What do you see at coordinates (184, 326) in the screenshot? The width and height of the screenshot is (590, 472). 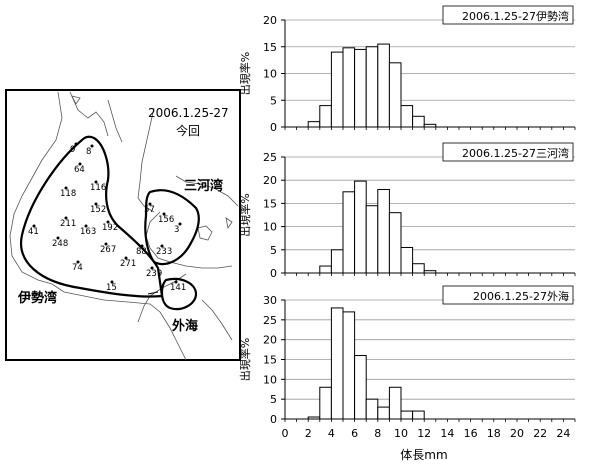 I see `open-sea-label: 外海` at bounding box center [184, 326].